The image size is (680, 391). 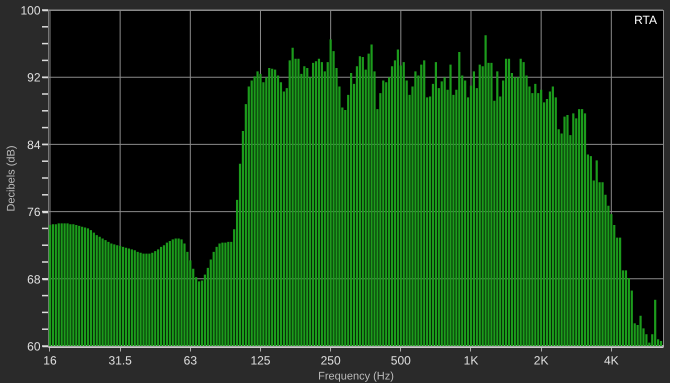 I want to click on x-tick-label: 31.5, so click(x=120, y=361).